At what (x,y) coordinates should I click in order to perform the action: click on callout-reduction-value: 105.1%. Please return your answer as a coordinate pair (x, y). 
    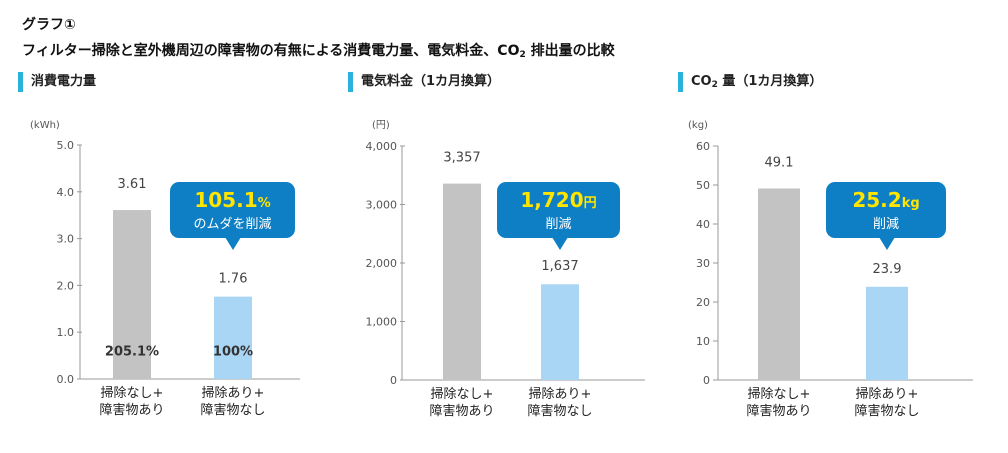
    Looking at the image, I should click on (232, 200).